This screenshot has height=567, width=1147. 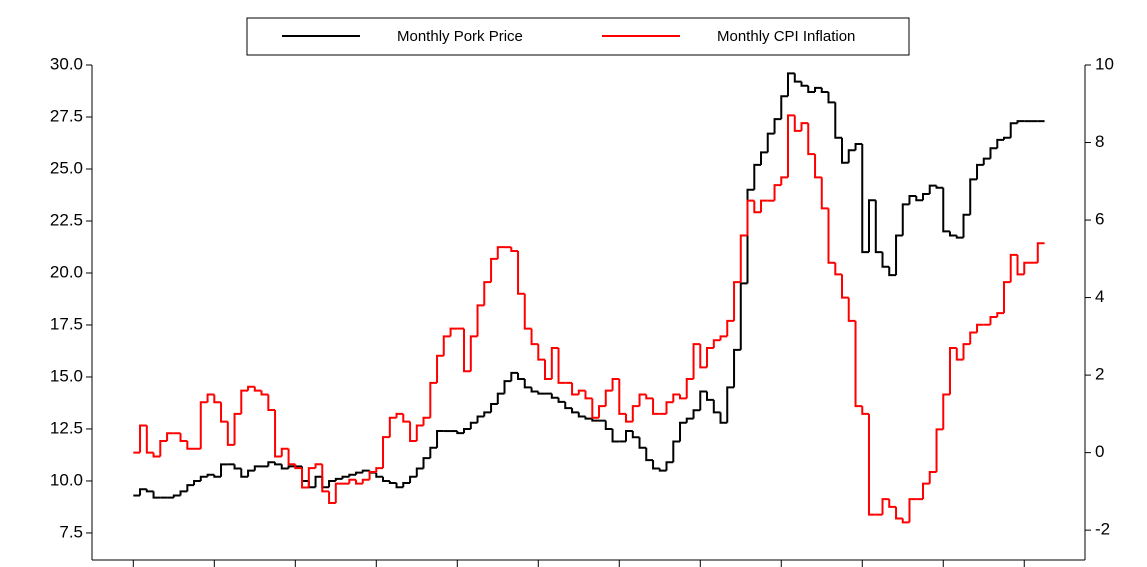 What do you see at coordinates (1099, 219) in the screenshot?
I see `y2-tick-label: 6` at bounding box center [1099, 219].